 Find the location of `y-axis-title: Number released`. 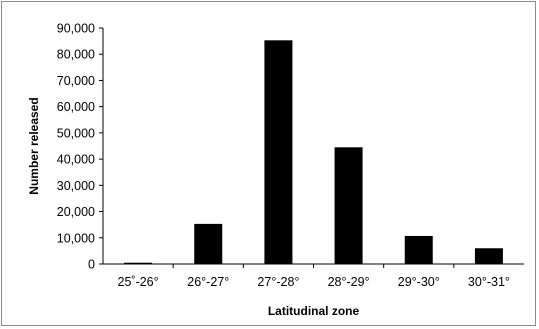

y-axis-title: Number released is located at coordinates (34, 145).